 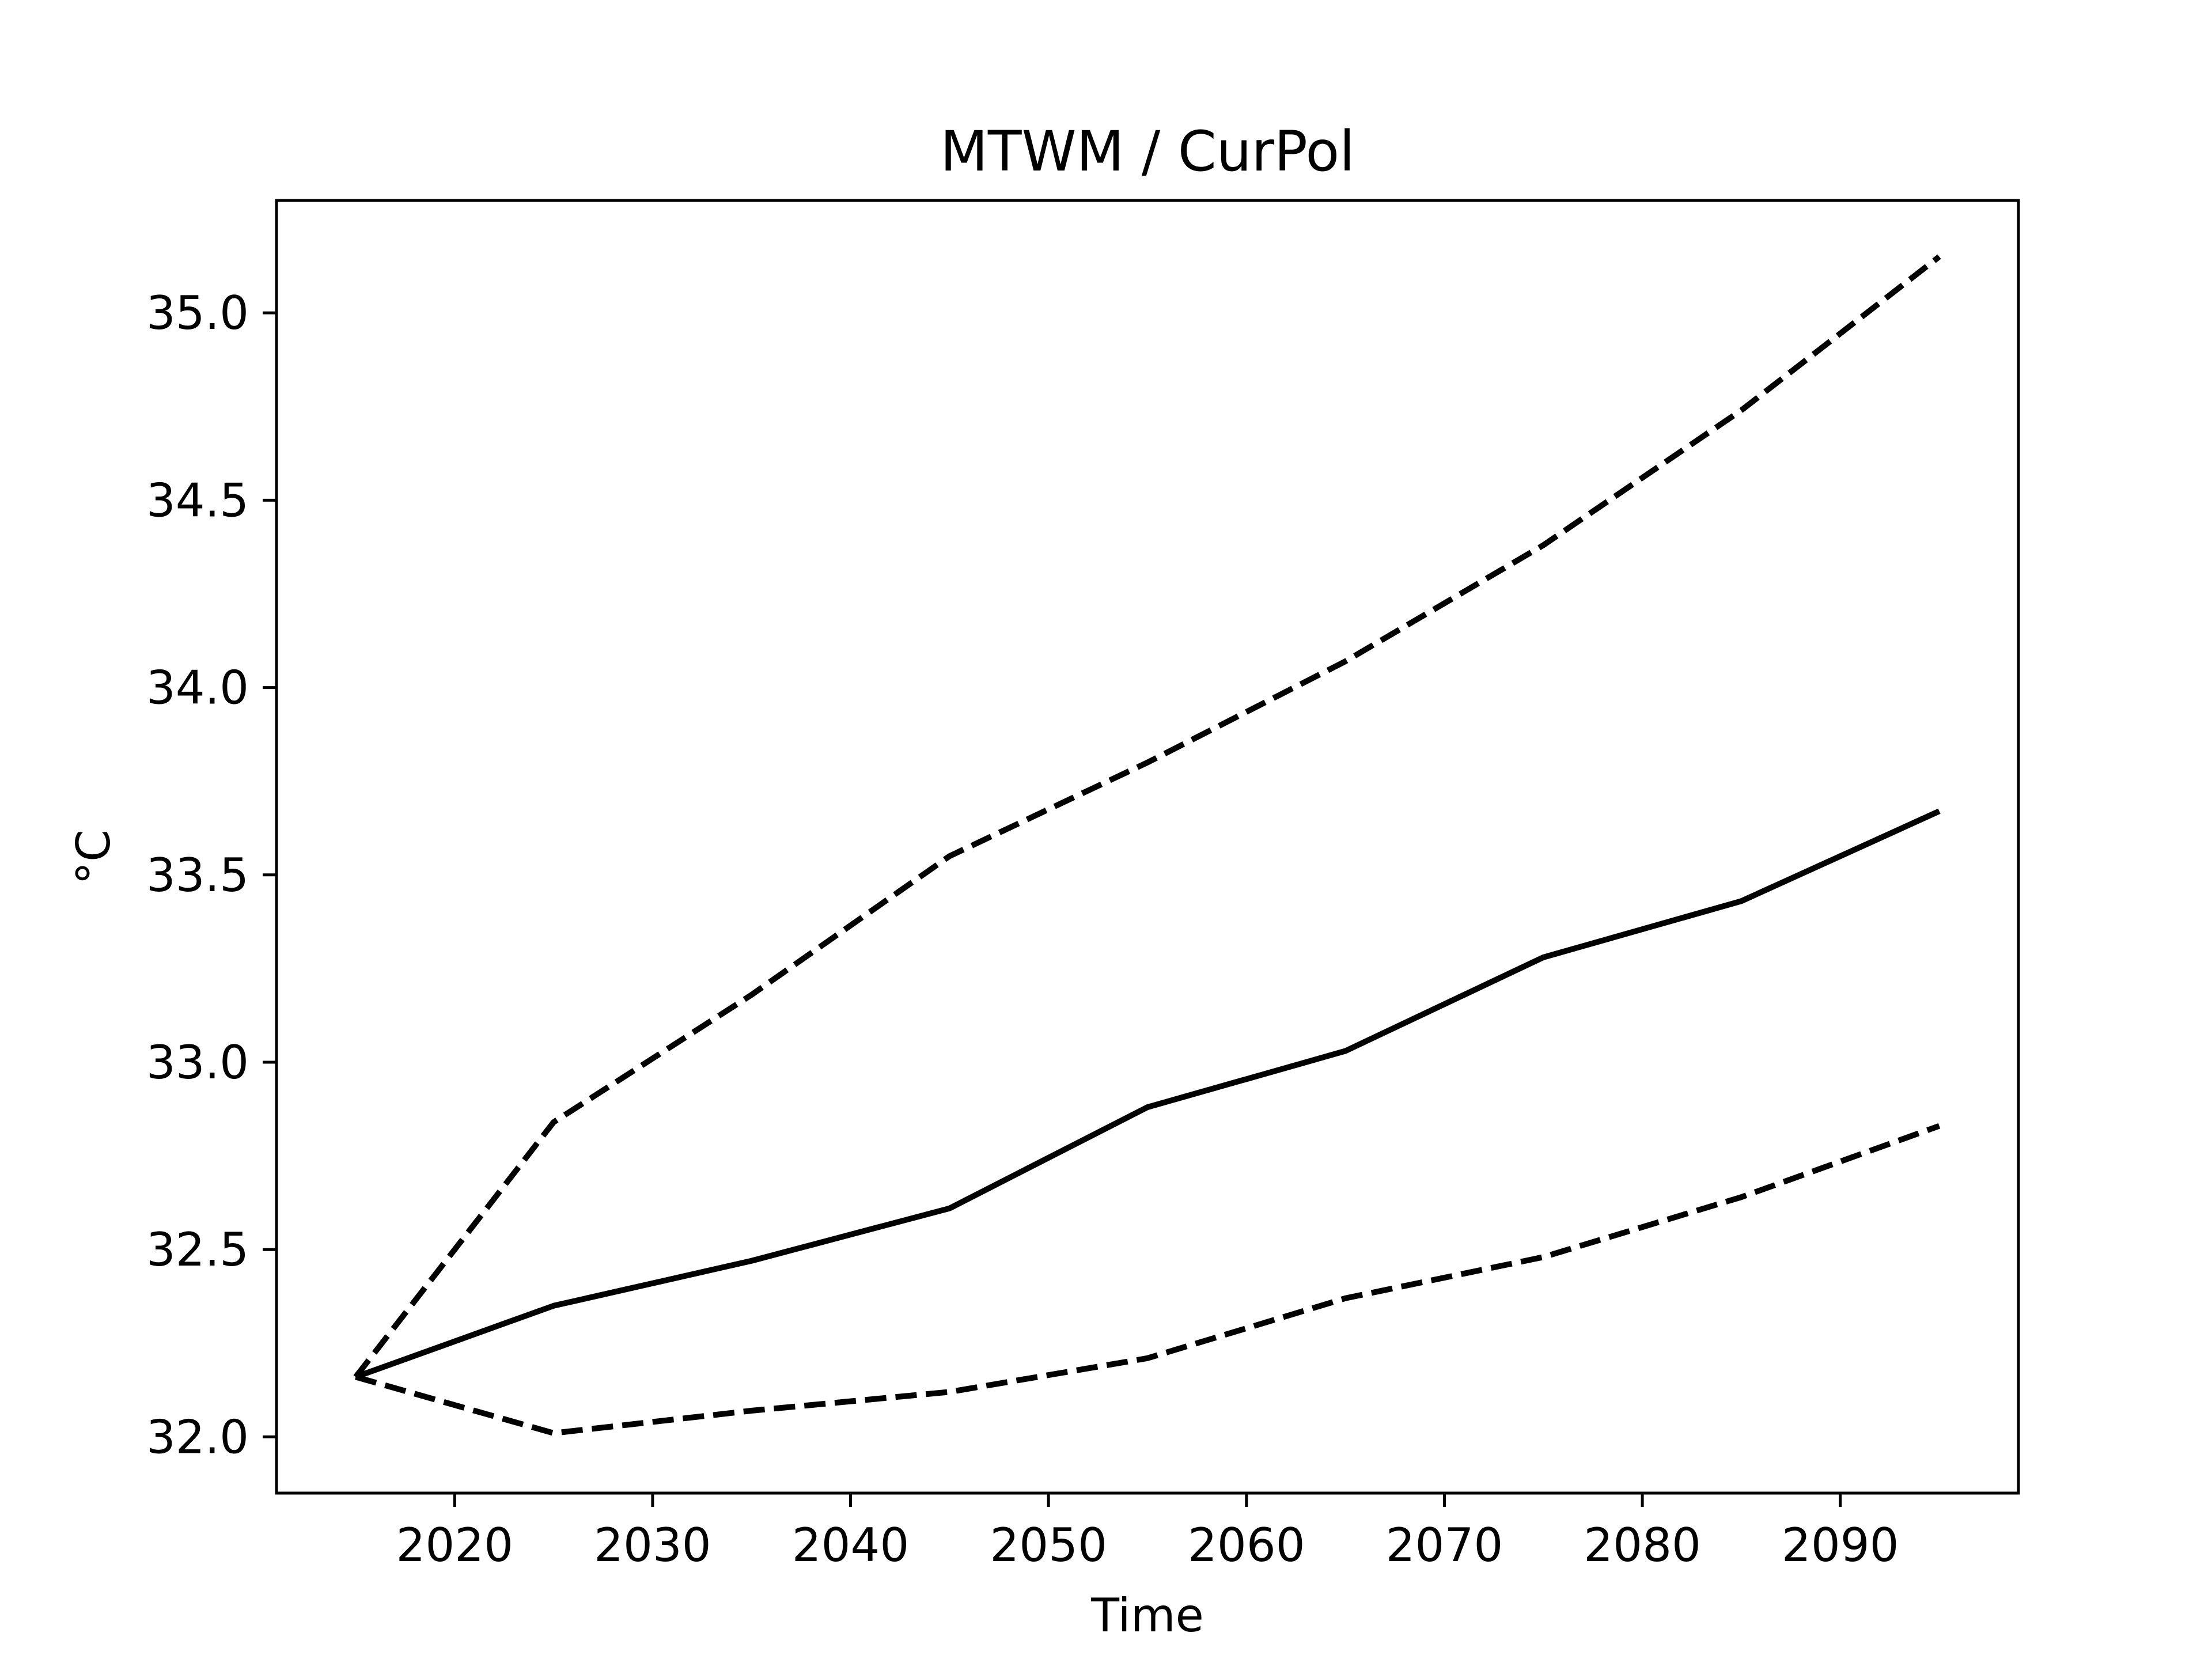 What do you see at coordinates (1147, 1532) in the screenshot?
I see `x-axis-ticks: 2020 2030 2040 2050 2060 2070 2080 2090` at bounding box center [1147, 1532].